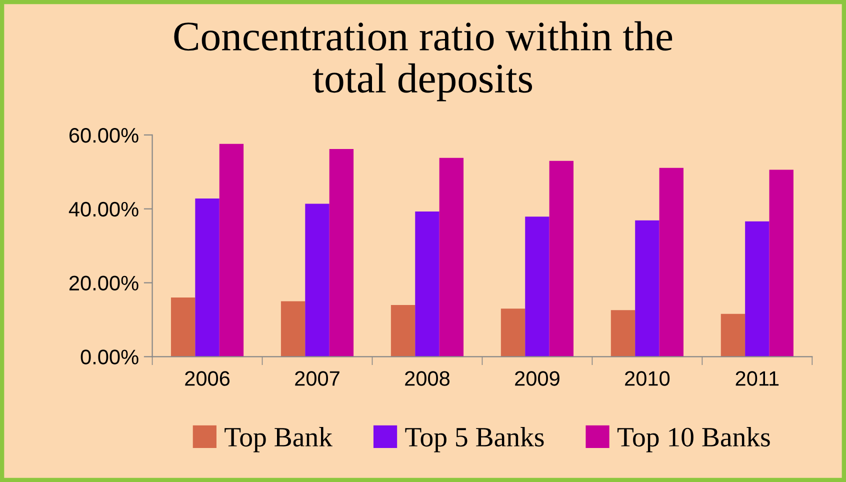 The width and height of the screenshot is (846, 482). Describe the element at coordinates (103, 209) in the screenshot. I see `y-tick-label: 40.00%` at that location.